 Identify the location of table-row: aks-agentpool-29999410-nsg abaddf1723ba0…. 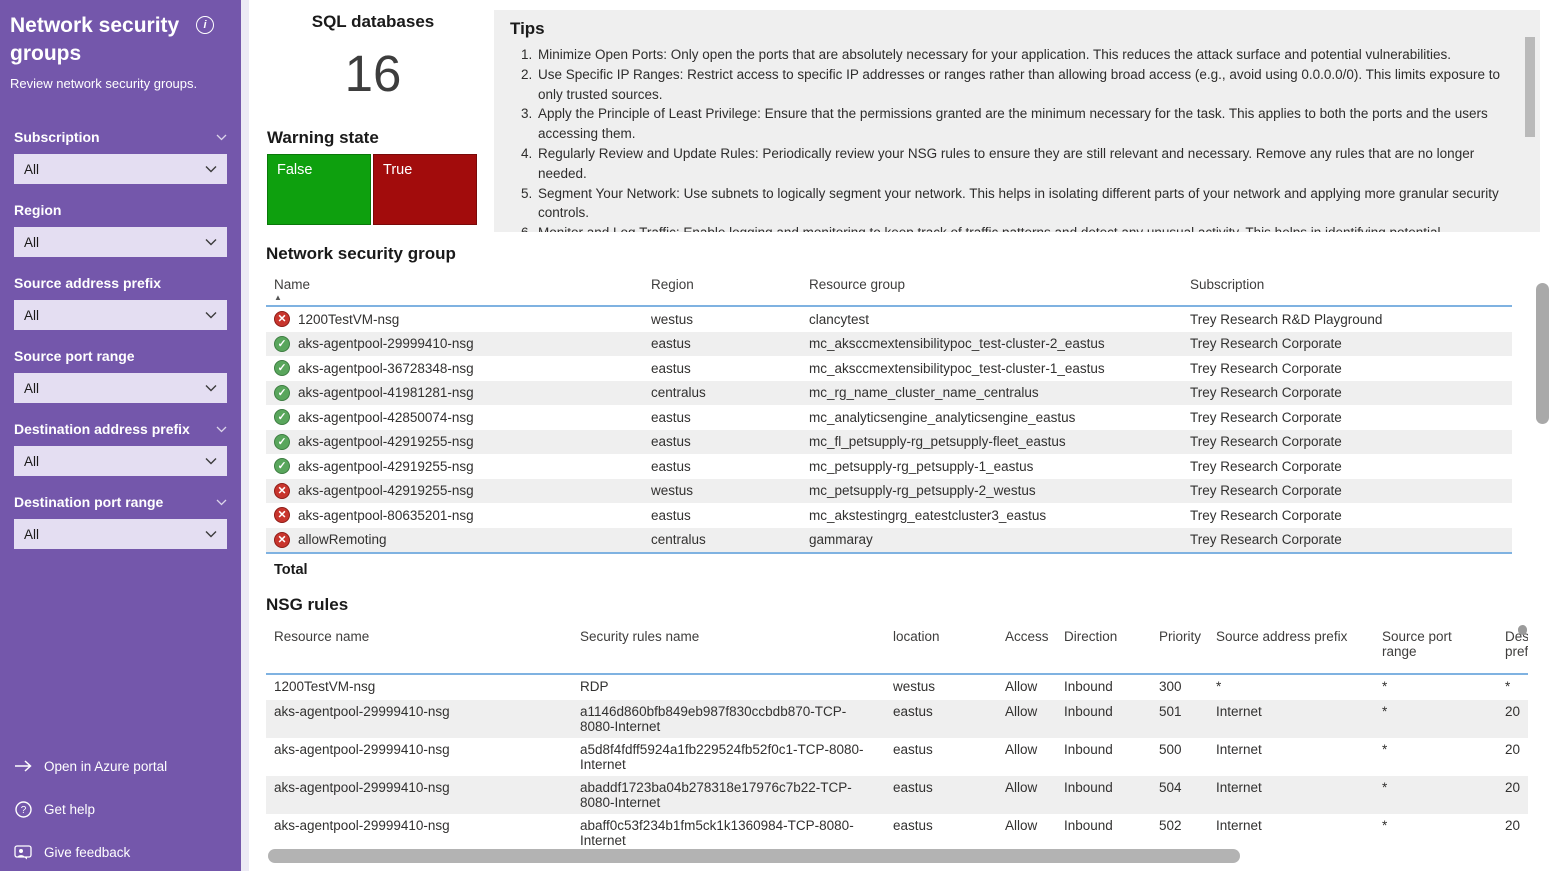
(897, 795).